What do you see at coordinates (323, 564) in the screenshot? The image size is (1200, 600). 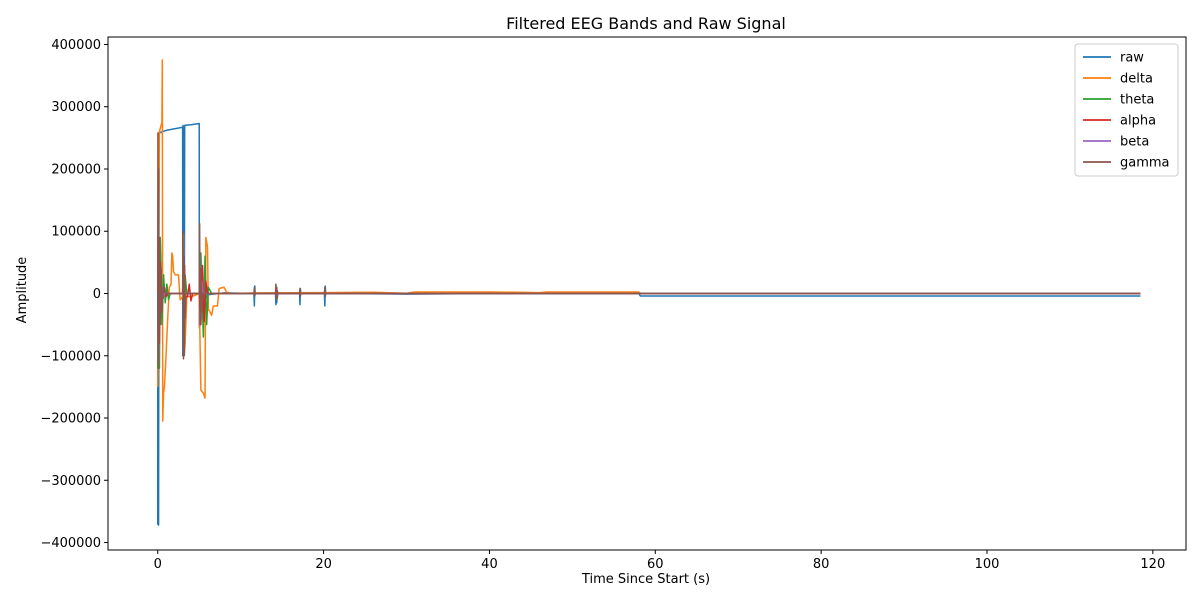 I see `x-tick-label: 20` at bounding box center [323, 564].